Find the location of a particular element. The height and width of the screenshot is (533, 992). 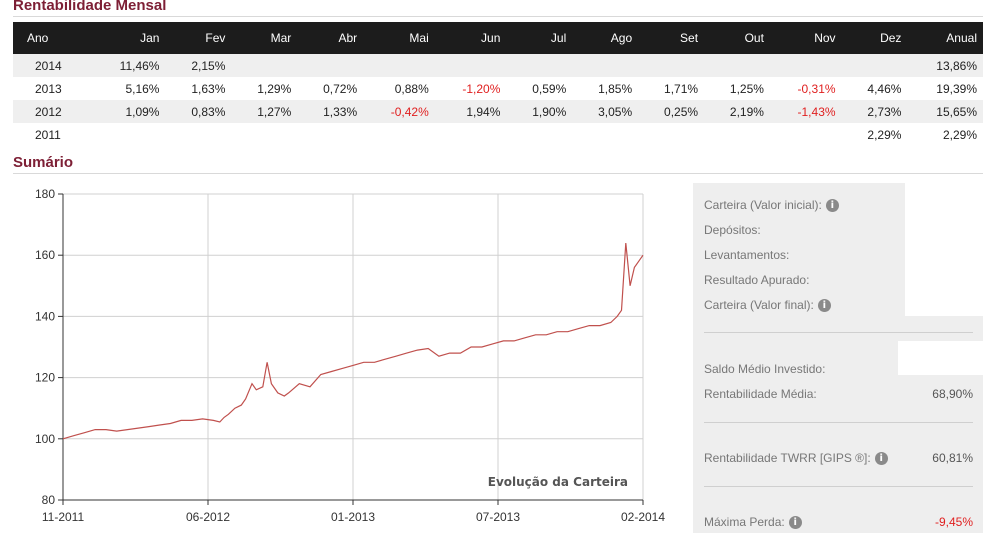

value-cell: 1,25% is located at coordinates (746, 88).